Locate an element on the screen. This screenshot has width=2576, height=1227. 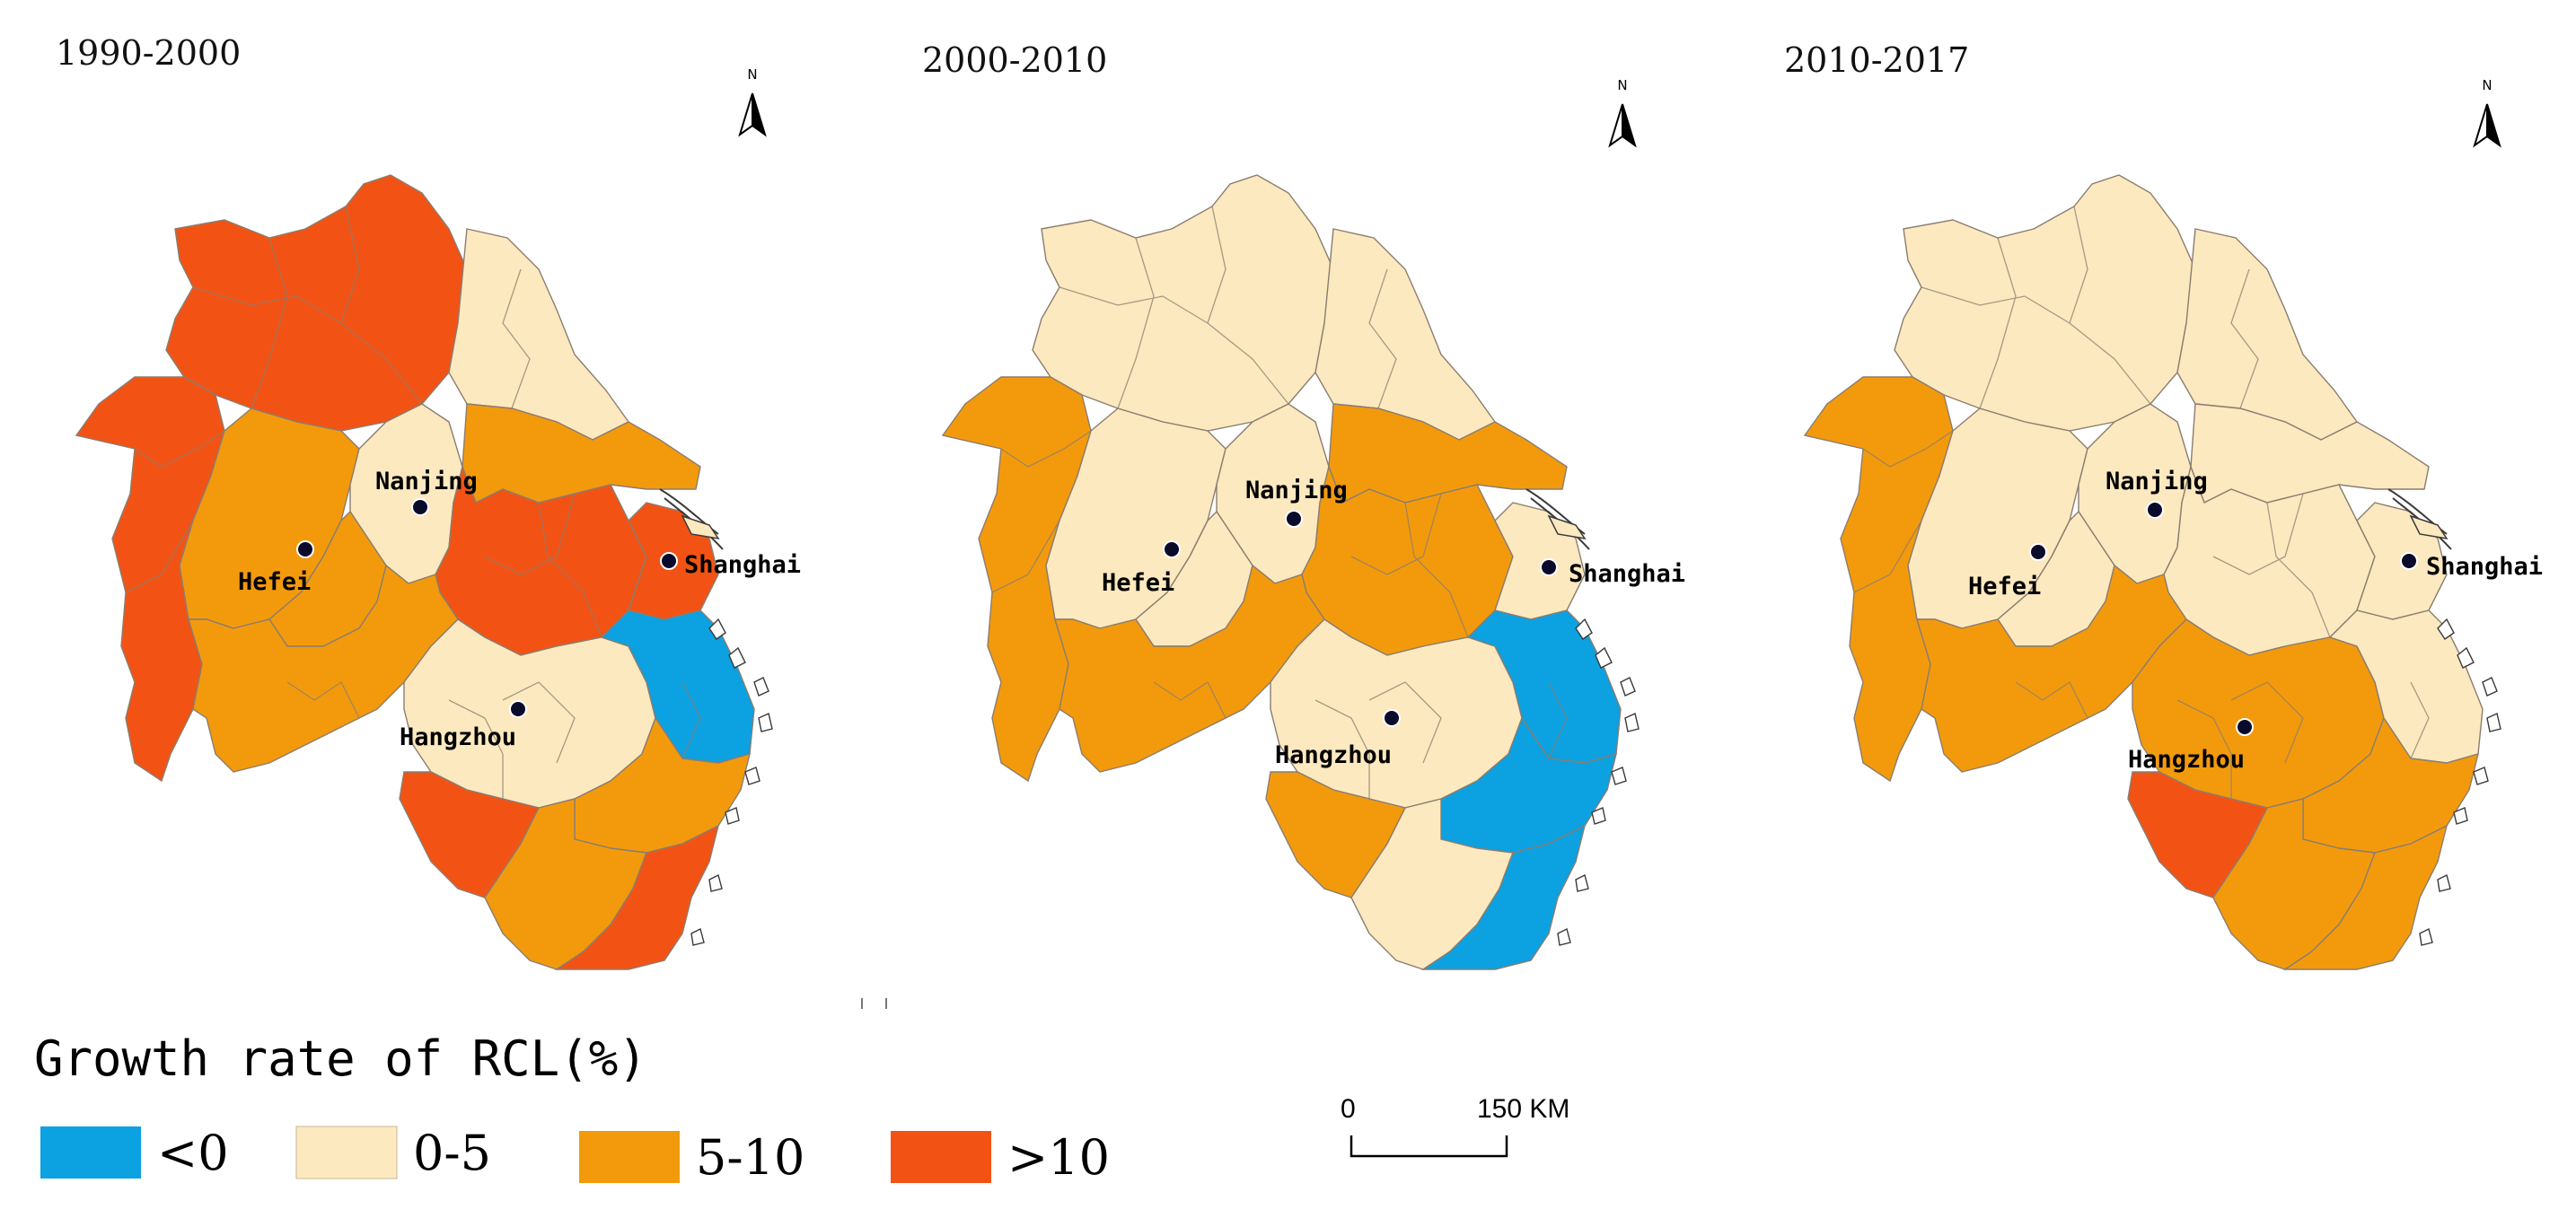
legend-label: 5-10 is located at coordinates (750, 1158).